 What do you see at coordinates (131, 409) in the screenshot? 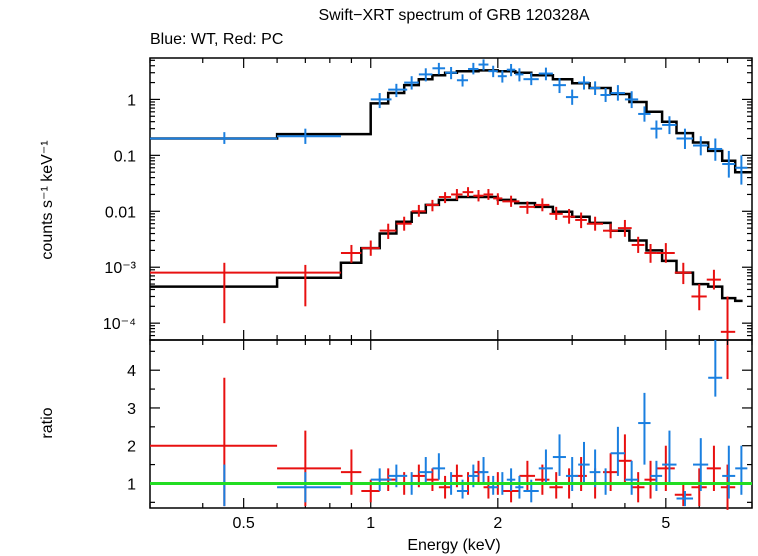
I see `y-tick-label: 3` at bounding box center [131, 409].